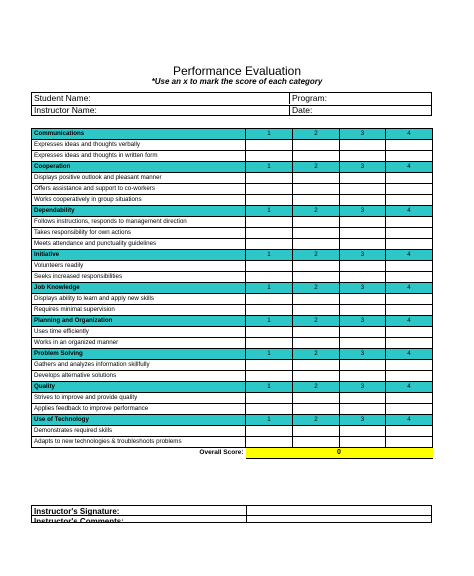 This screenshot has width=474, height=576. What do you see at coordinates (232, 420) in the screenshot?
I see `category-row: Use of Technology 1 2 3 4` at bounding box center [232, 420].